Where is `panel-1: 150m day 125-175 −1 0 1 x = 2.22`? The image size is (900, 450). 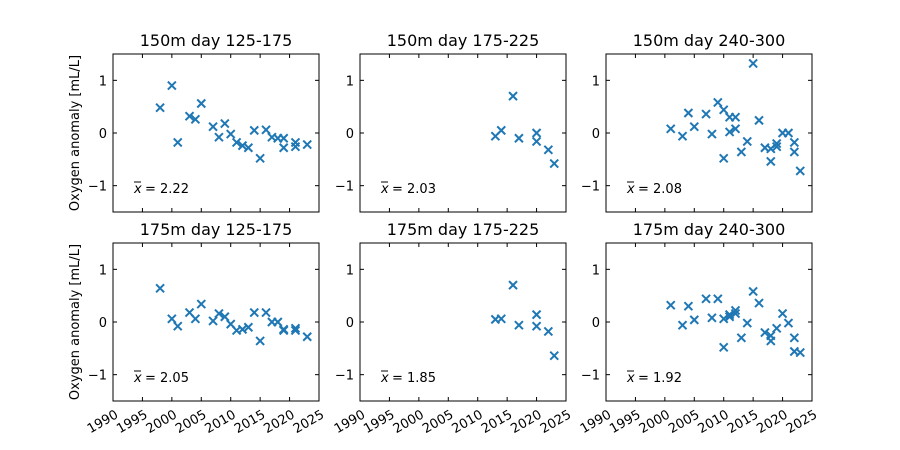 panel-1: 150m day 125-175 −1 0 1 x = 2.22 is located at coordinates (204, 122).